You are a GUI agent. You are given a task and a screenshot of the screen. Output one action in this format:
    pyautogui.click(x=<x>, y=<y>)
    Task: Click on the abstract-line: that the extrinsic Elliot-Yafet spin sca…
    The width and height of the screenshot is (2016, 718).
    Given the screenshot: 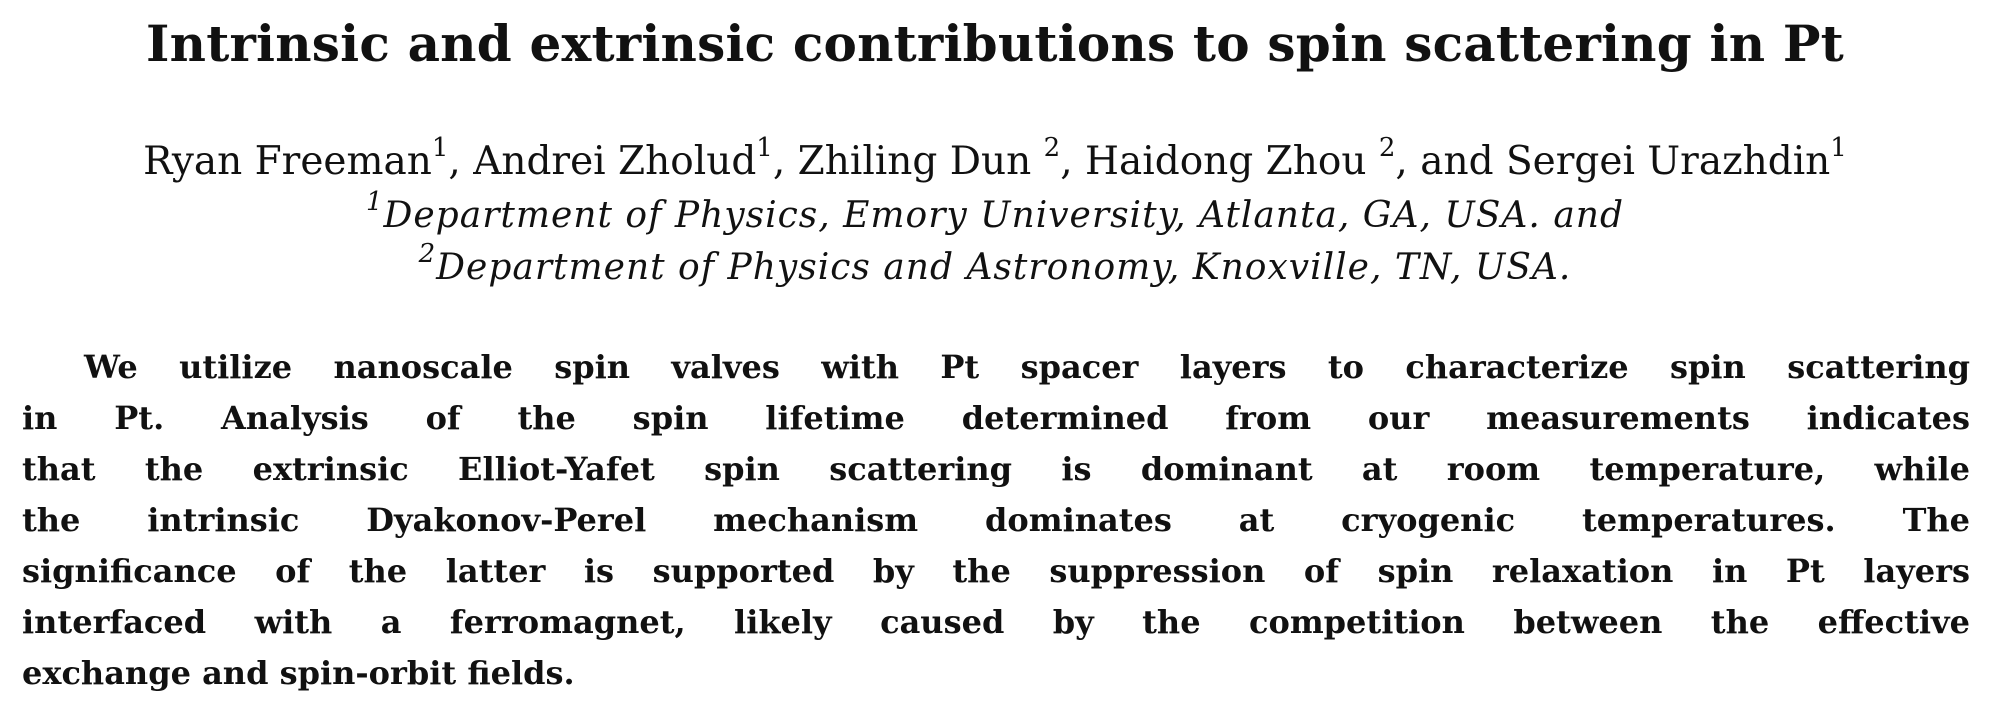 What is the action you would take?
    pyautogui.click(x=996, y=469)
    